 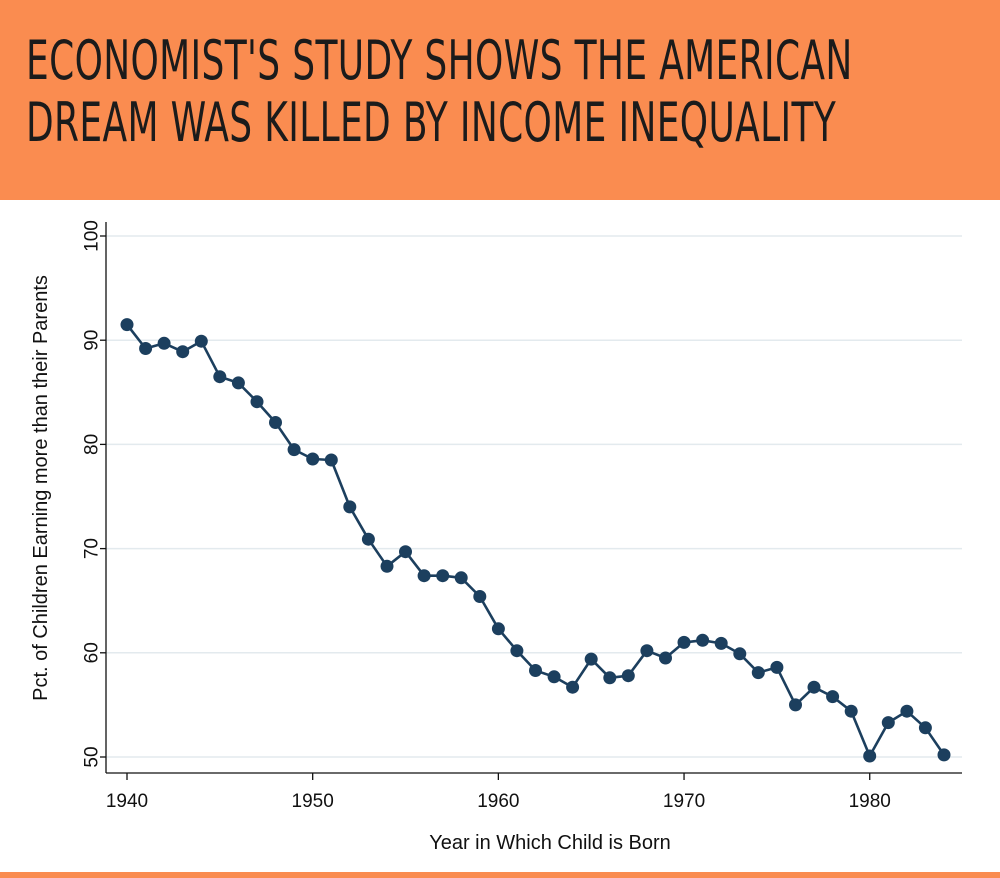 I want to click on data-point-1963, so click(x=554, y=677).